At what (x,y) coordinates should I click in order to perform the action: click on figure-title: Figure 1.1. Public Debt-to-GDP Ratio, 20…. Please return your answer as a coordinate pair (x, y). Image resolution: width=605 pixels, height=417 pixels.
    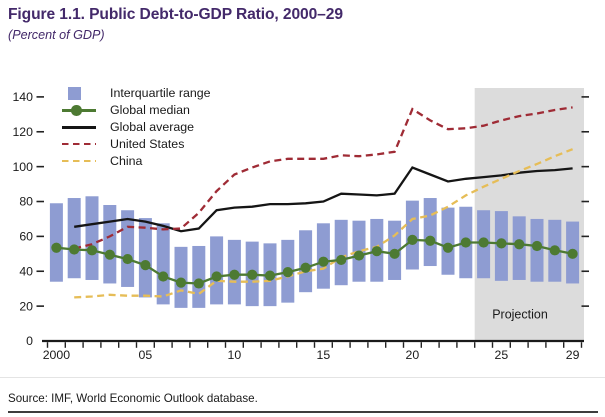
    Looking at the image, I should click on (175, 14).